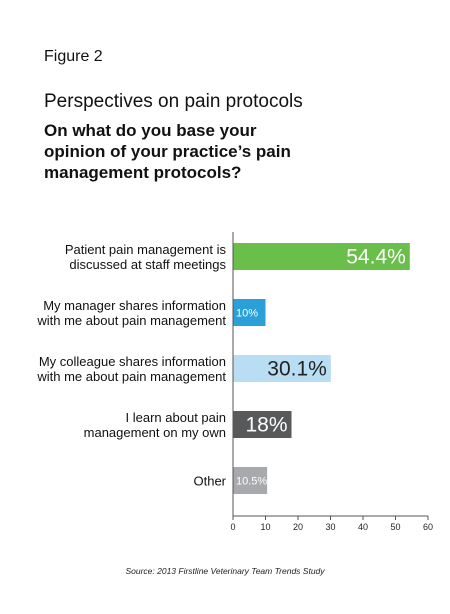 The width and height of the screenshot is (450, 614). Describe the element at coordinates (247, 314) in the screenshot. I see `data-label: 10%` at that location.